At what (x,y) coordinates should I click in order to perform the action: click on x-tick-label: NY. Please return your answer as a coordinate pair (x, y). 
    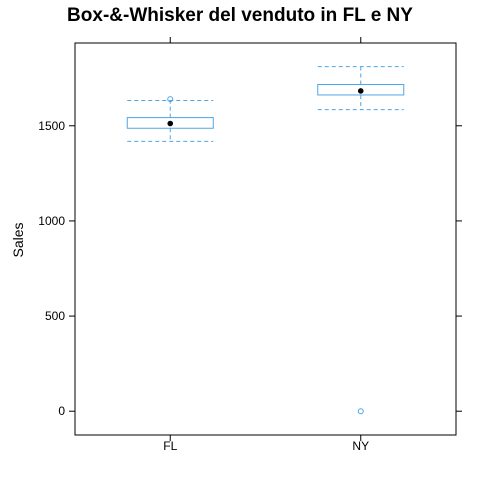
    Looking at the image, I should click on (360, 446).